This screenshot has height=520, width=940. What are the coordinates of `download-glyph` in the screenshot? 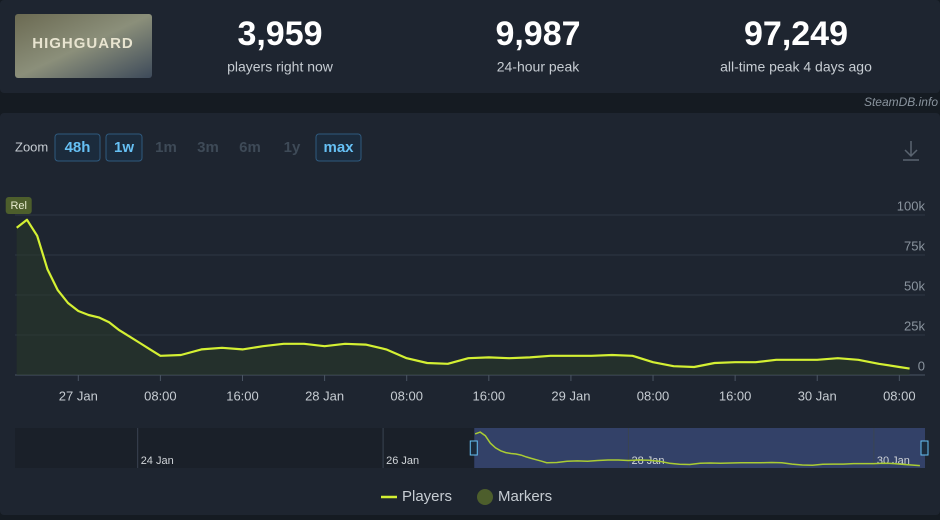 It's located at (911, 151).